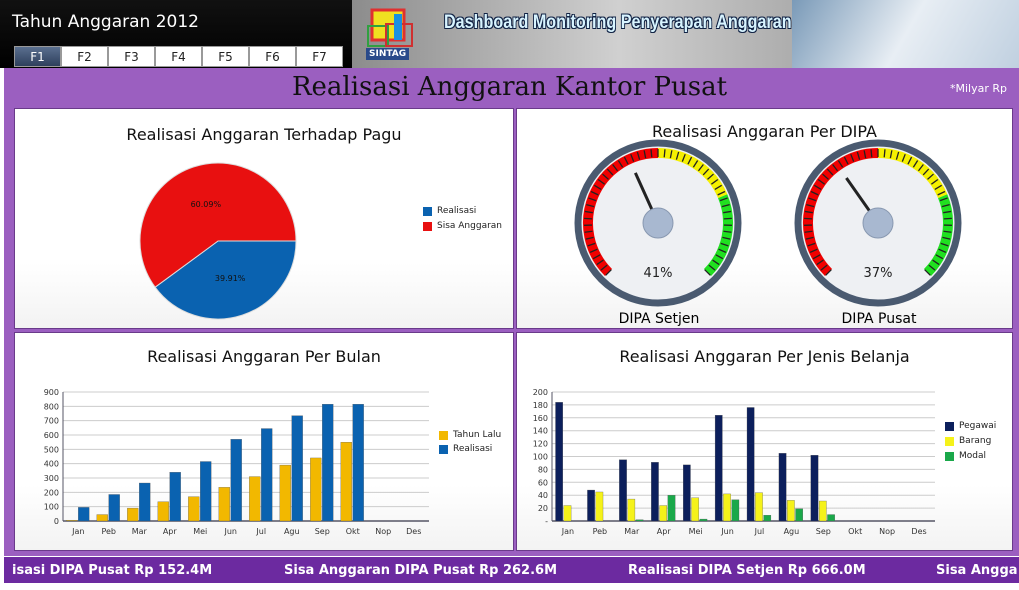 The height and width of the screenshot is (590, 1019). What do you see at coordinates (56, 521) in the screenshot?
I see `y-tick-label: 0` at bounding box center [56, 521].